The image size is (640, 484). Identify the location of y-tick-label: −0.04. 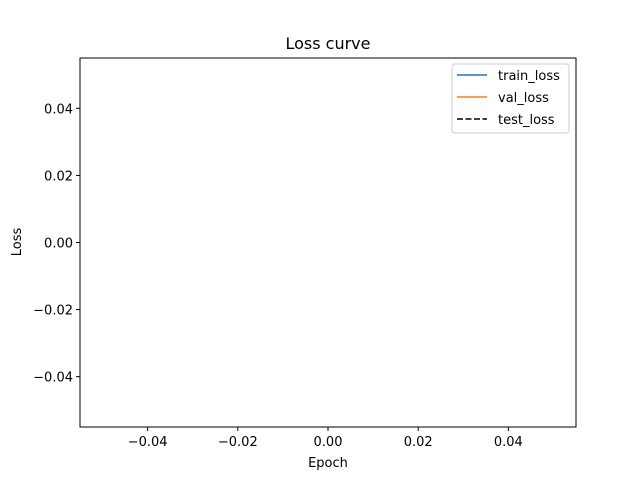
(53, 378).